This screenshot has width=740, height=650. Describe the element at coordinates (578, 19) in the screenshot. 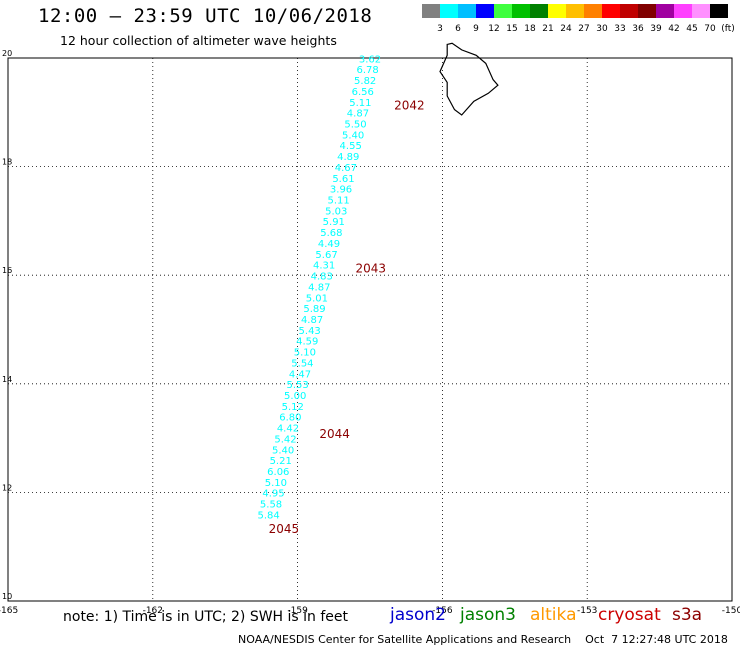

I see `colorbar-legend: 3 6 9 12 15 18 21 24 27 30 33 36 39 42 45 70 (ft)` at that location.